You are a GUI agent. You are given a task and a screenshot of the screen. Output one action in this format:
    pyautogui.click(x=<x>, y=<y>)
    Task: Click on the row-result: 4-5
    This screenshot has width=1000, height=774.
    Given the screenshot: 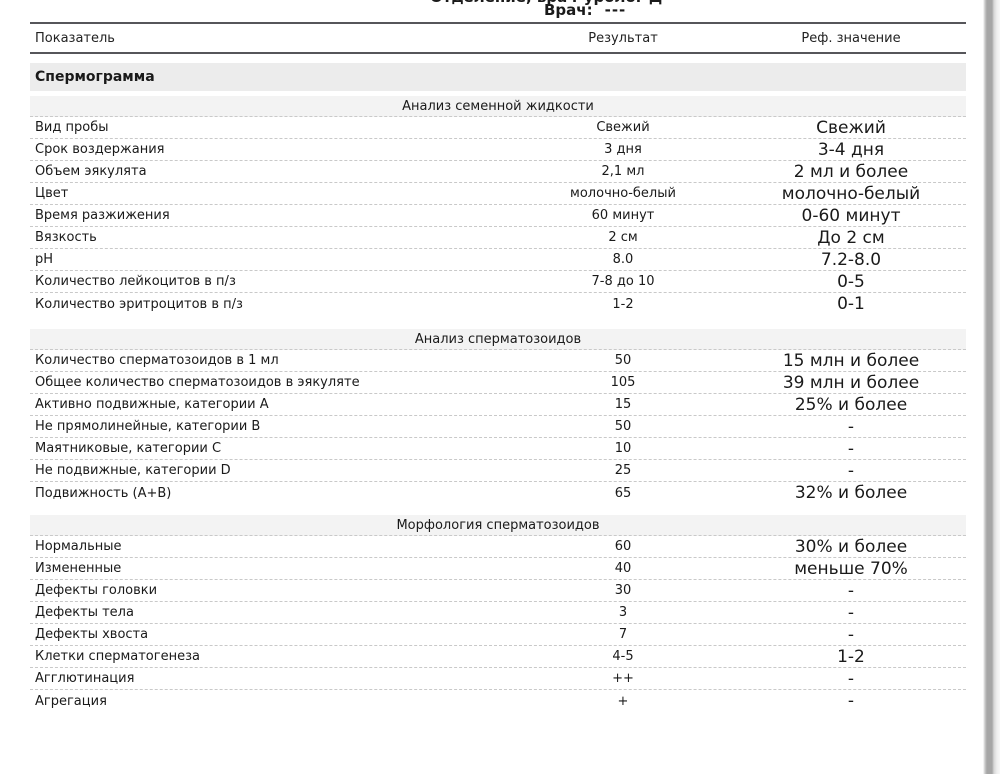 What is the action you would take?
    pyautogui.click(x=623, y=656)
    